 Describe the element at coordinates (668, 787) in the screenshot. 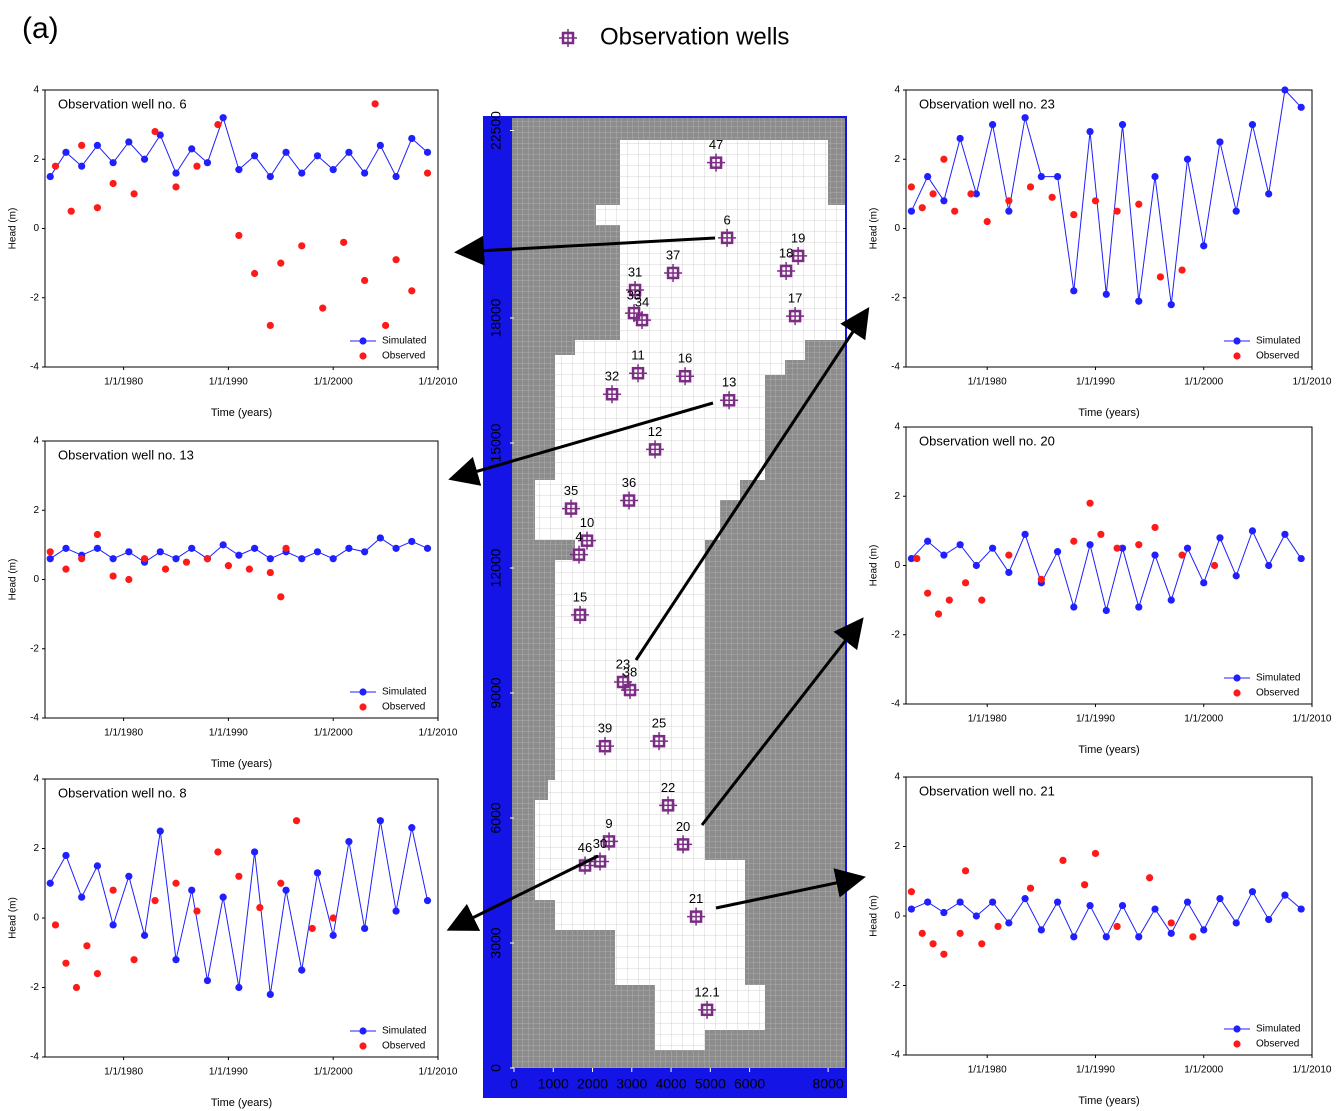

I see `well-label: 22` at that location.